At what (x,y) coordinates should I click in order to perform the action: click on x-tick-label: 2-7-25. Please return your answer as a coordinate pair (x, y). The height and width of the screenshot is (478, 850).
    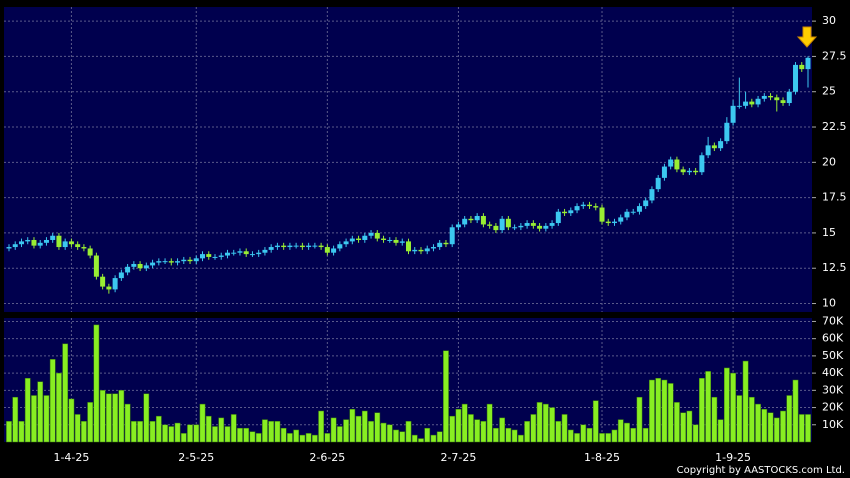
    Looking at the image, I should click on (458, 457).